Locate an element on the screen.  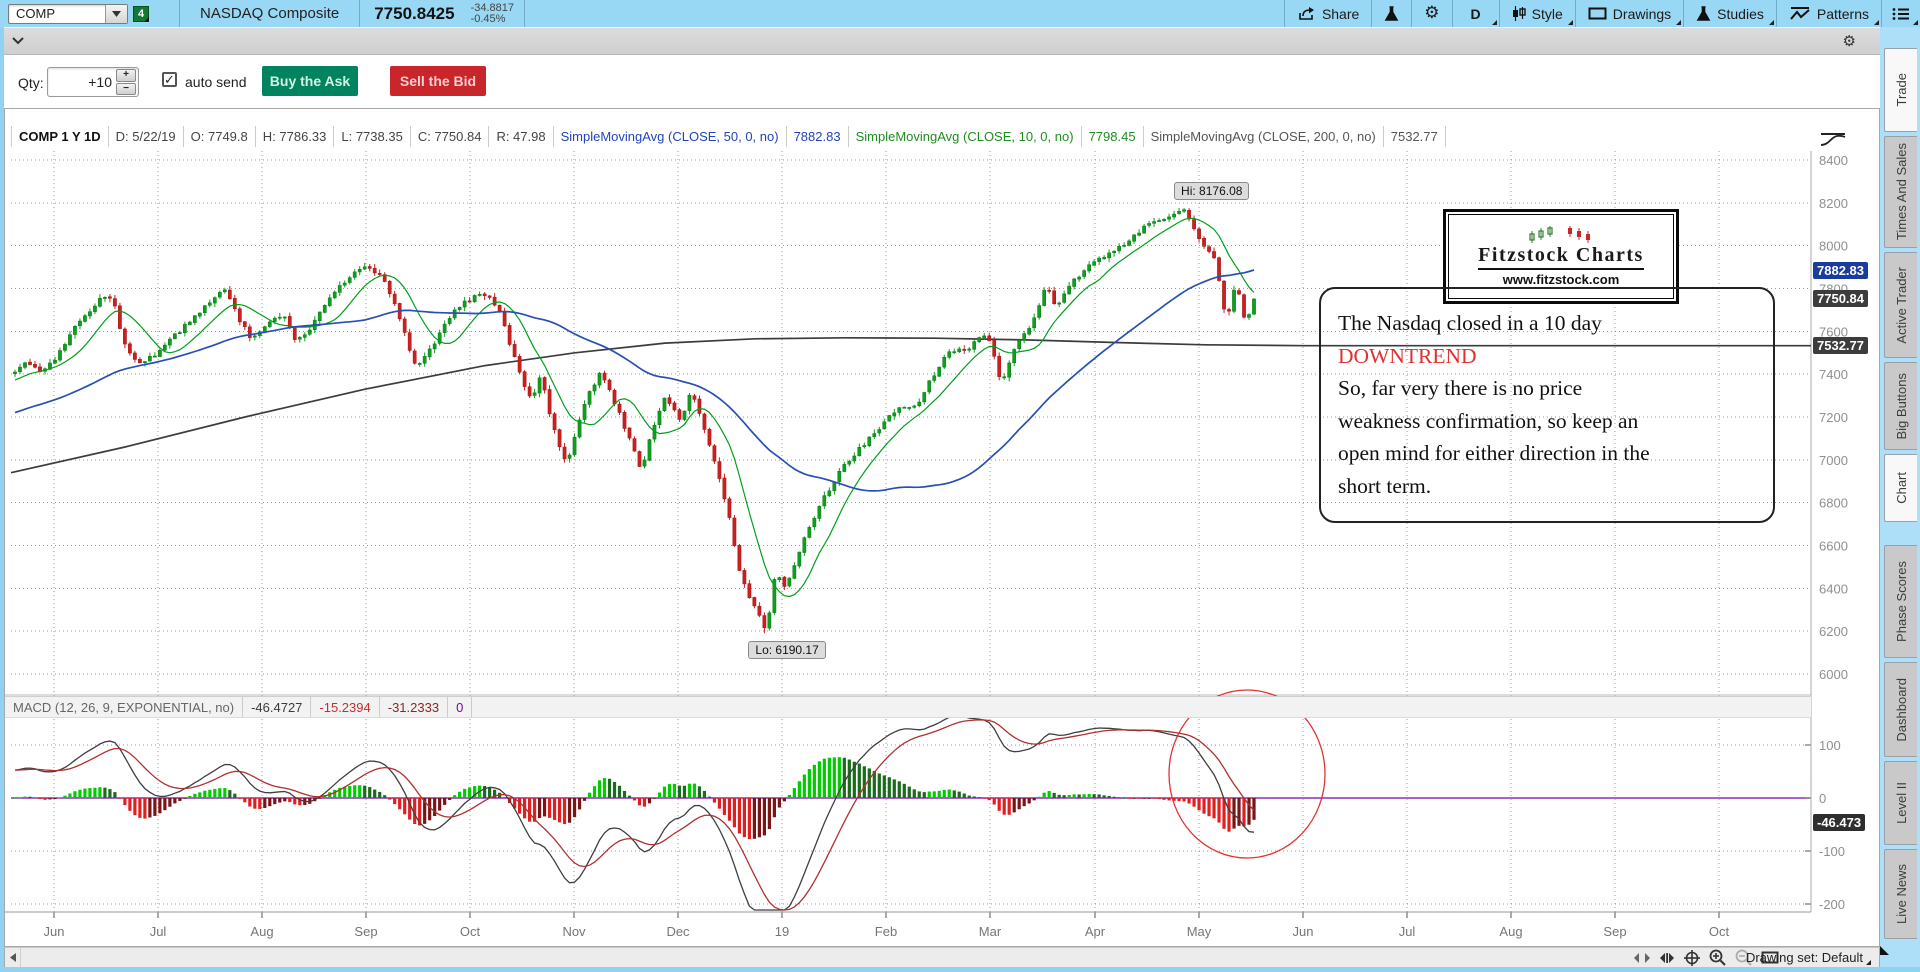
crosshair-icon is located at coordinates (1692, 957).